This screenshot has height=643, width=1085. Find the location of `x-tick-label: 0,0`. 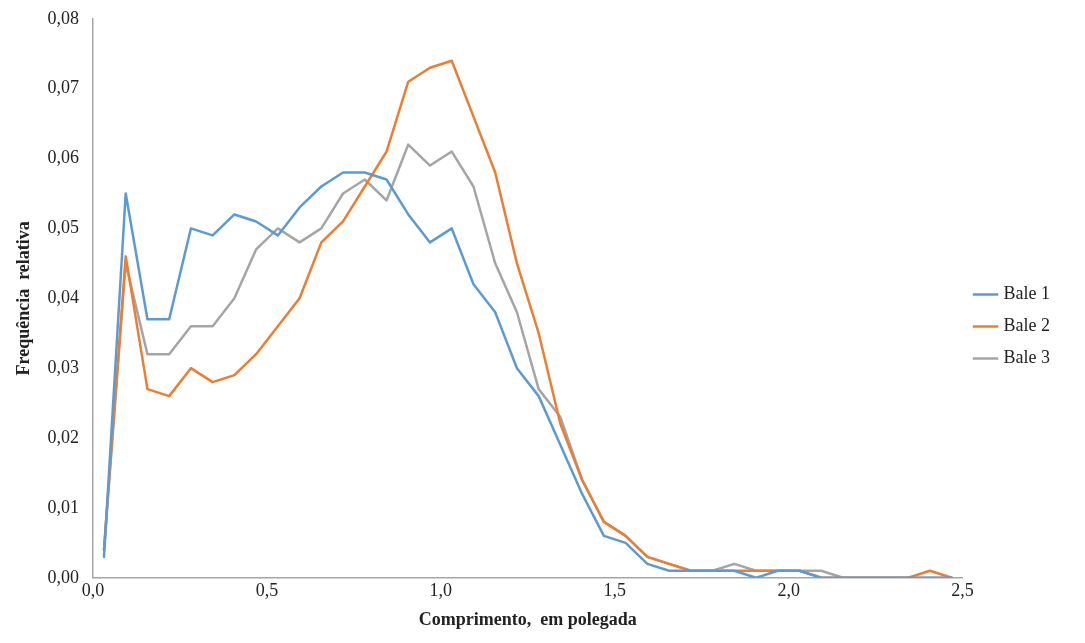

x-tick-label: 0,0 is located at coordinates (93, 590).